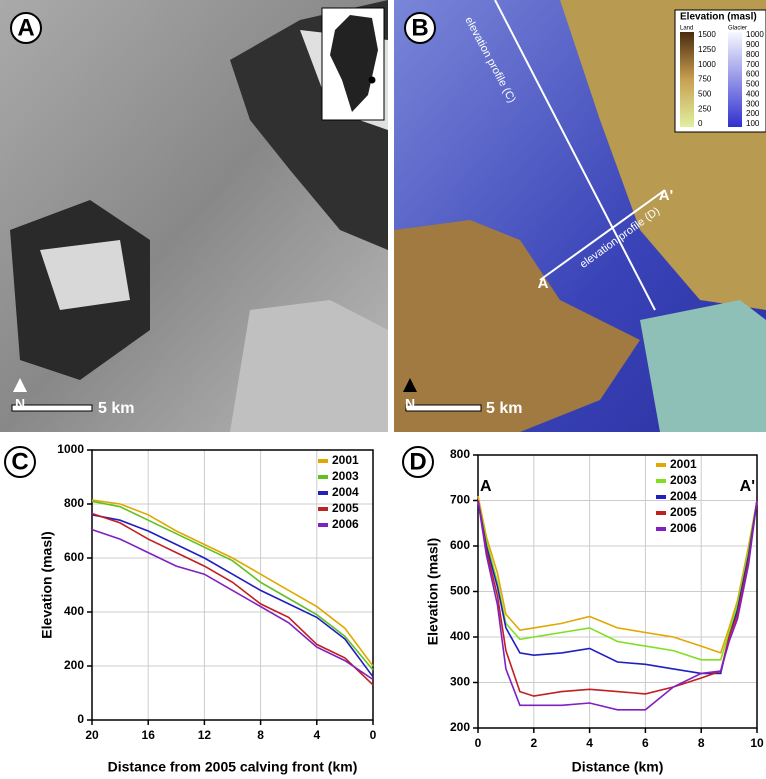 The image size is (766, 779). Describe the element at coordinates (687, 79) in the screenshot. I see `land-ramp` at that location.